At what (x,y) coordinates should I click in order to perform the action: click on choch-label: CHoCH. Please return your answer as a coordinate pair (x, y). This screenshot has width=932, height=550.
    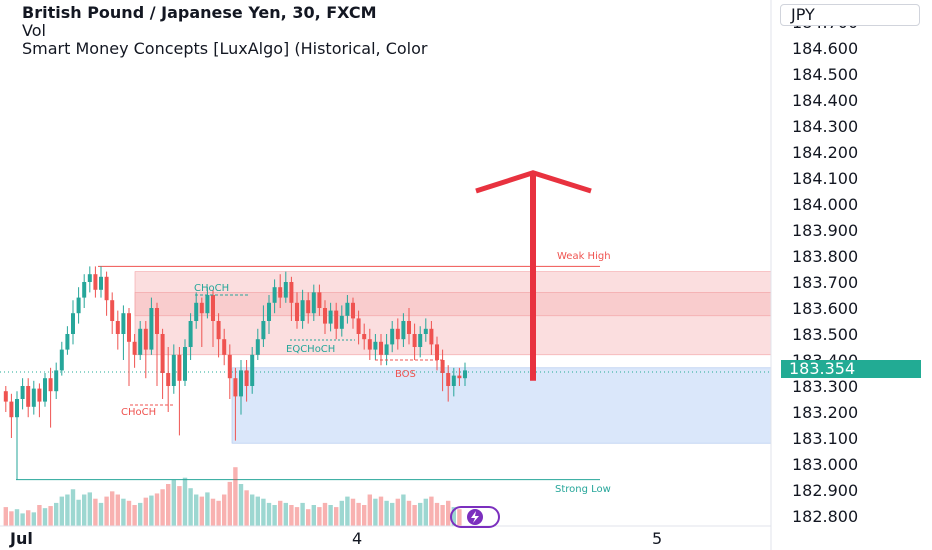
    Looking at the image, I should click on (211, 288).